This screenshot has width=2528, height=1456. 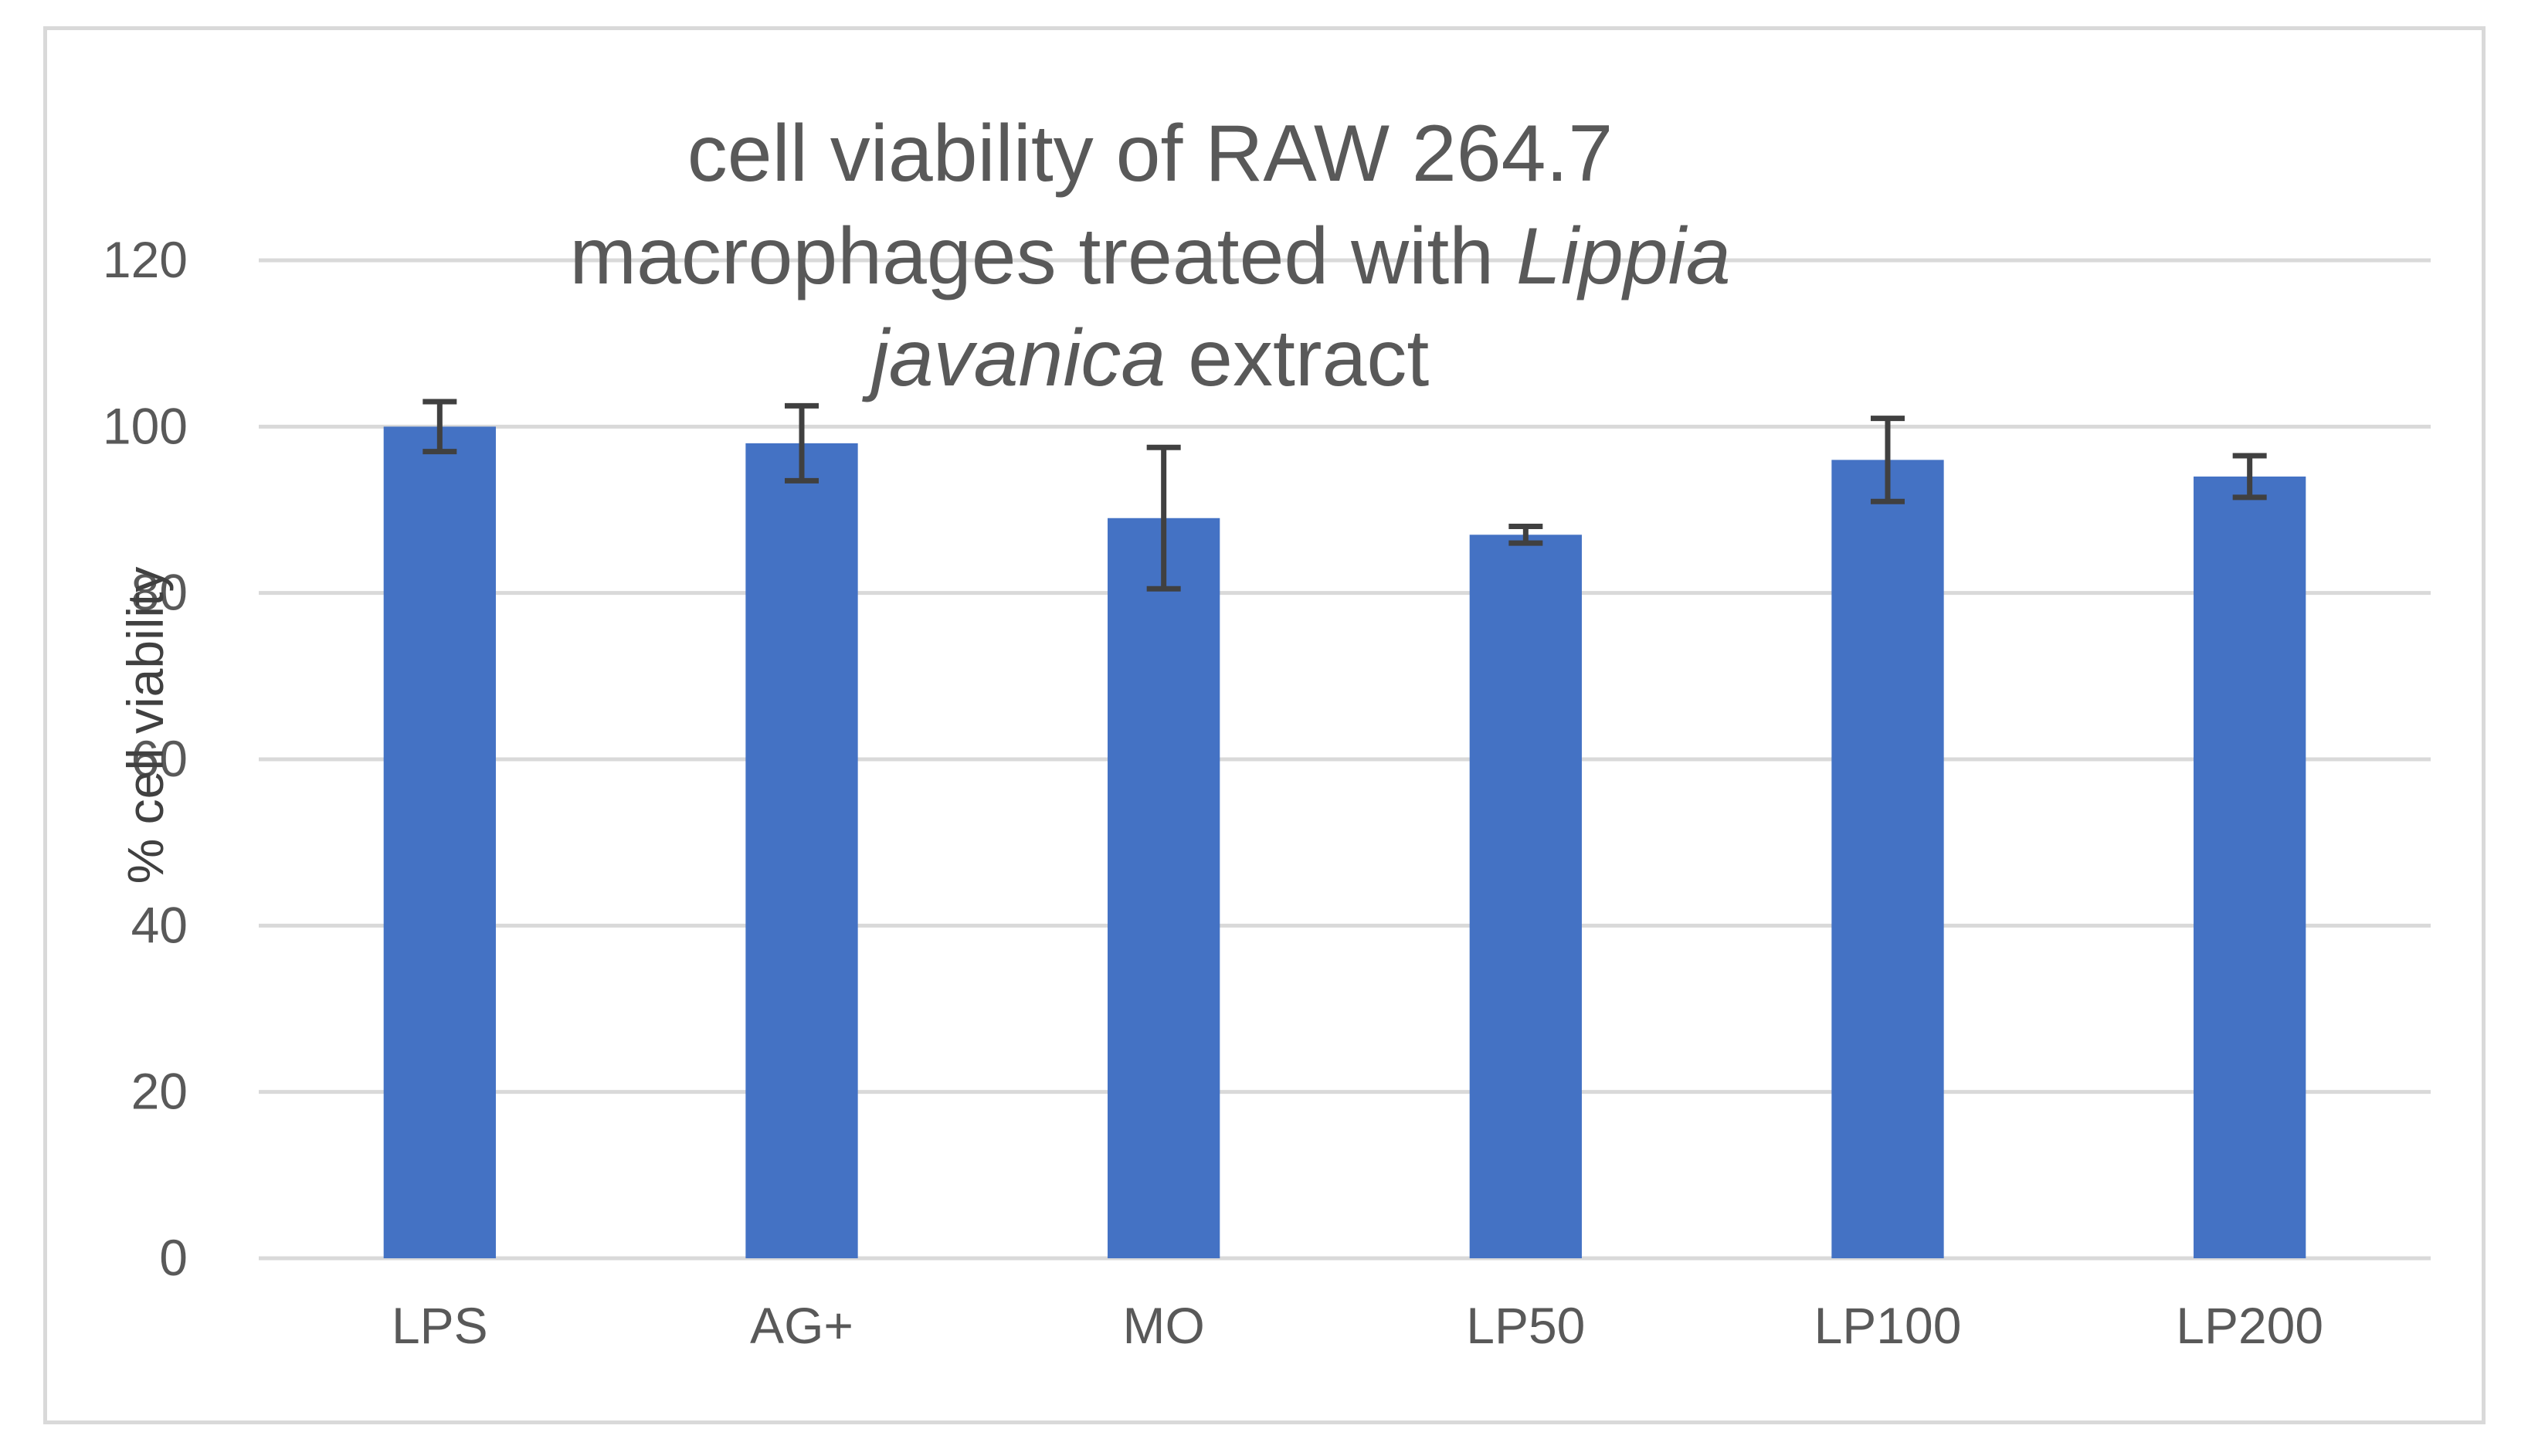 What do you see at coordinates (145, 426) in the screenshot?
I see `y-tick-label: 100` at bounding box center [145, 426].